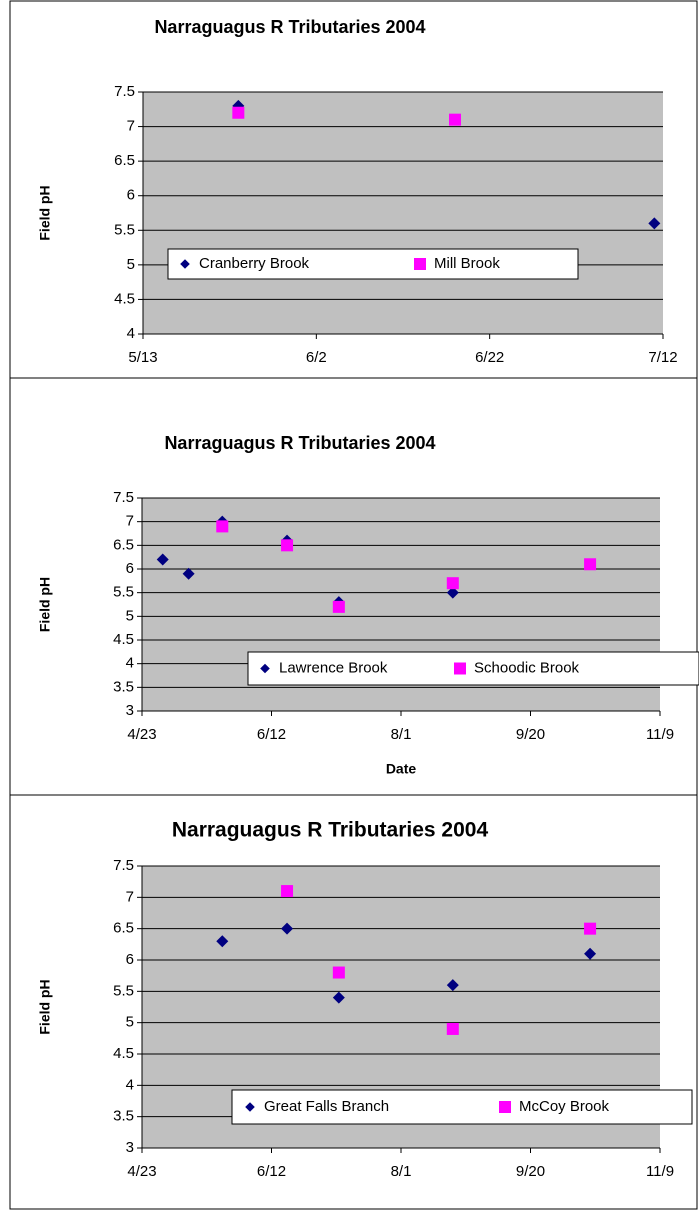 This screenshot has height=1210, width=699. Describe the element at coordinates (142, 357) in the screenshot. I see `x-tick-label: 5/13` at that location.